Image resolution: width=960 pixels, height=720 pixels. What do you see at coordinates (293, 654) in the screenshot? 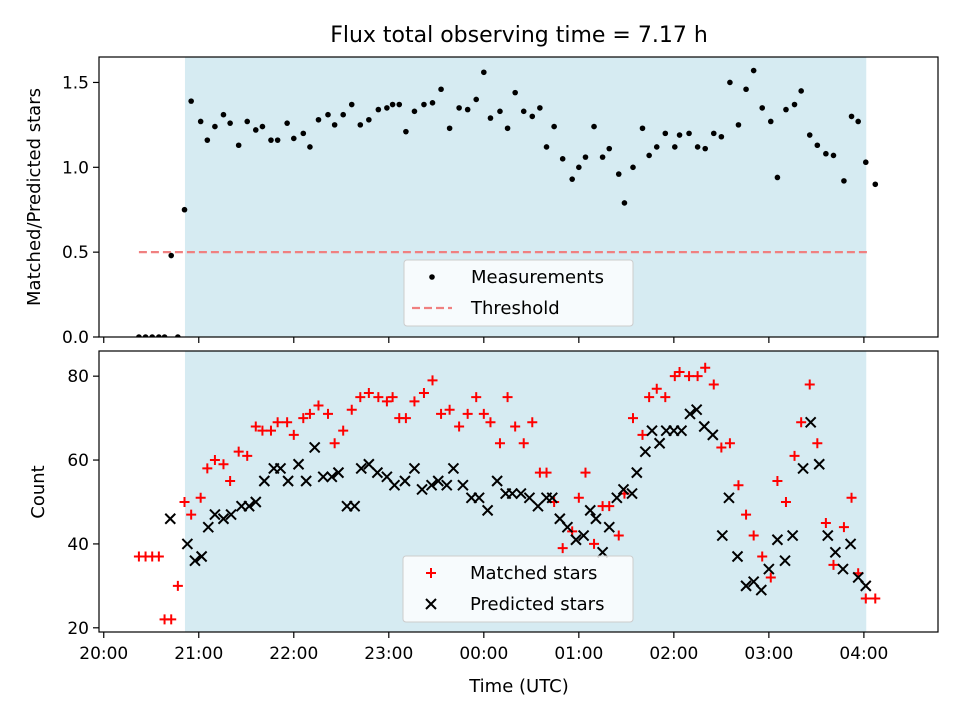
I see `x-tick-label: 22:00` at bounding box center [293, 654].